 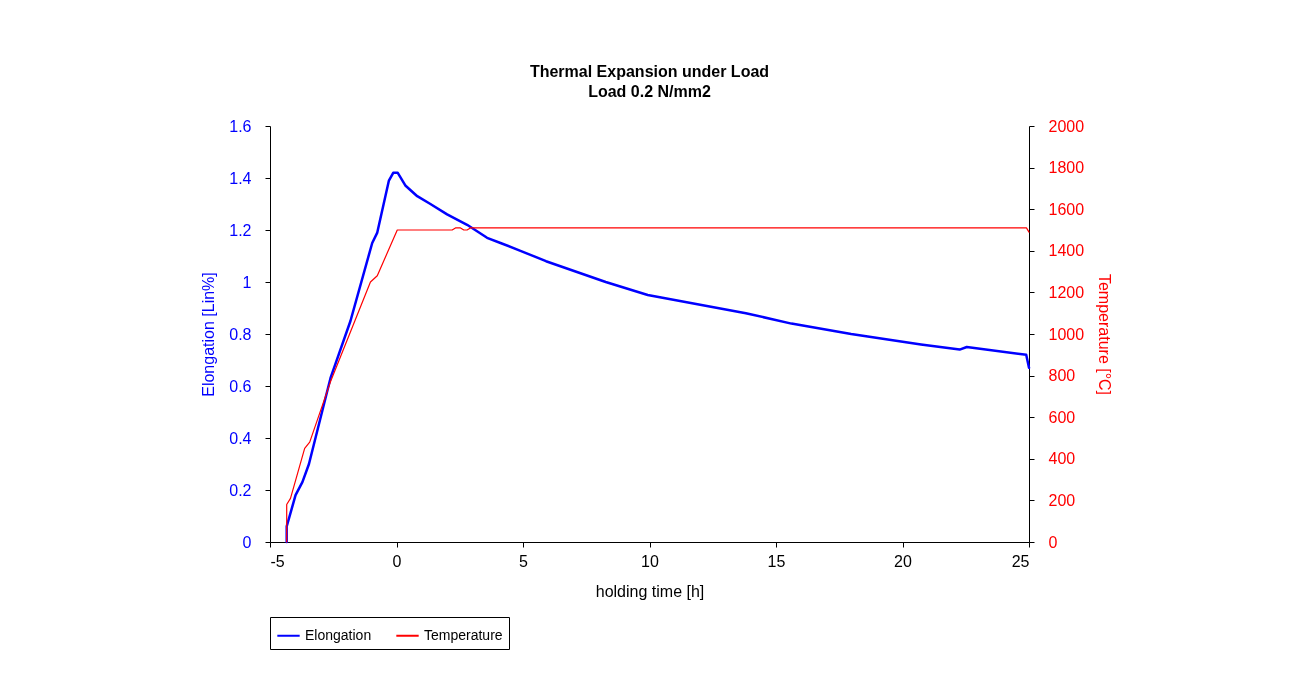 I want to click on x-axis-title: holding time [h], so click(x=650, y=591).